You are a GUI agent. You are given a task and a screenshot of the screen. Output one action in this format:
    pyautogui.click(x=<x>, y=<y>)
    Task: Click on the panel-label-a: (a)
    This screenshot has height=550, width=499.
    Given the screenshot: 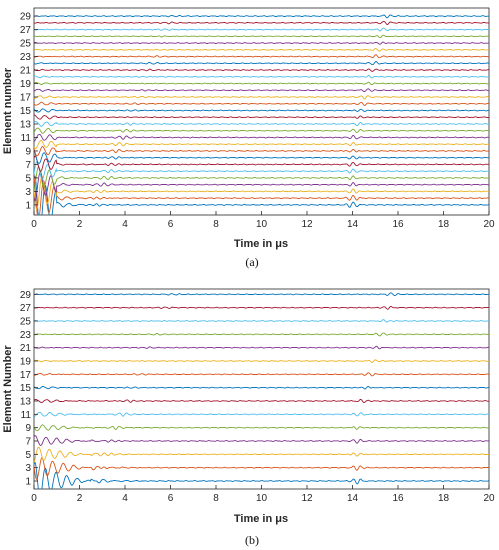 What is the action you would take?
    pyautogui.click(x=251, y=262)
    